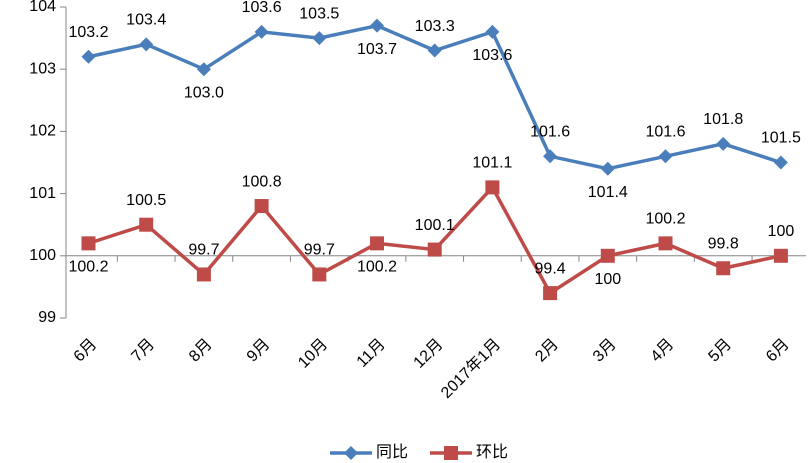 Image resolution: width=808 pixels, height=463 pixels. Describe the element at coordinates (42, 255) in the screenshot. I see `y-tick-label: 100` at that location.